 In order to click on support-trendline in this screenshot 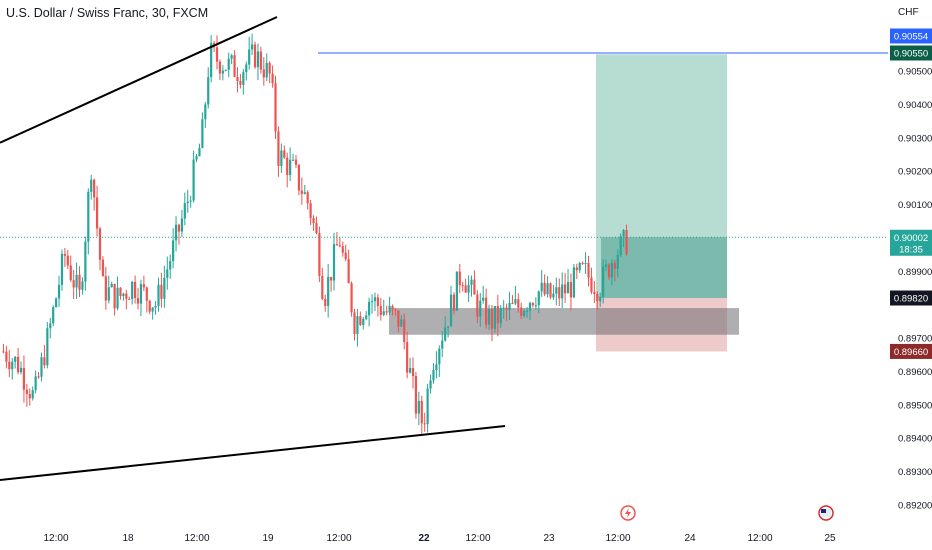, I will do `click(253, 453)`.